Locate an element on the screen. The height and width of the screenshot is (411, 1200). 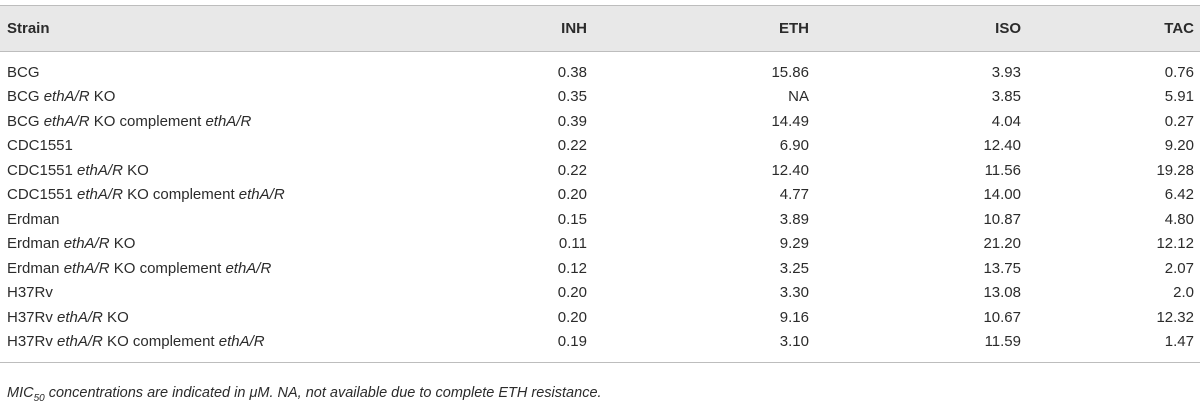
cell-tac: 5.91 is located at coordinates (1179, 97).